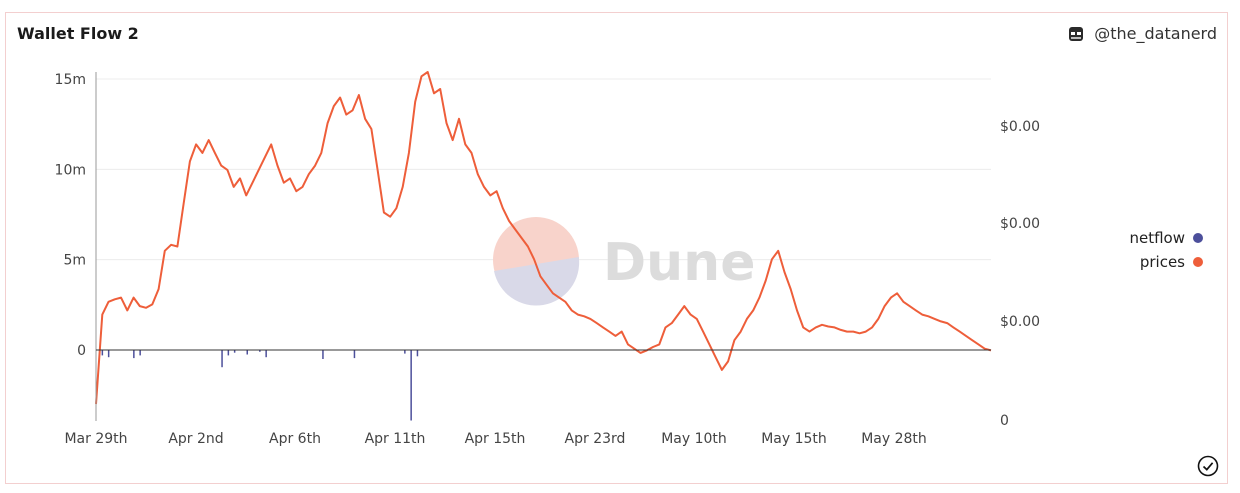 The width and height of the screenshot is (1240, 493). I want to click on x-tick-label: Apr 23rd, so click(595, 439).